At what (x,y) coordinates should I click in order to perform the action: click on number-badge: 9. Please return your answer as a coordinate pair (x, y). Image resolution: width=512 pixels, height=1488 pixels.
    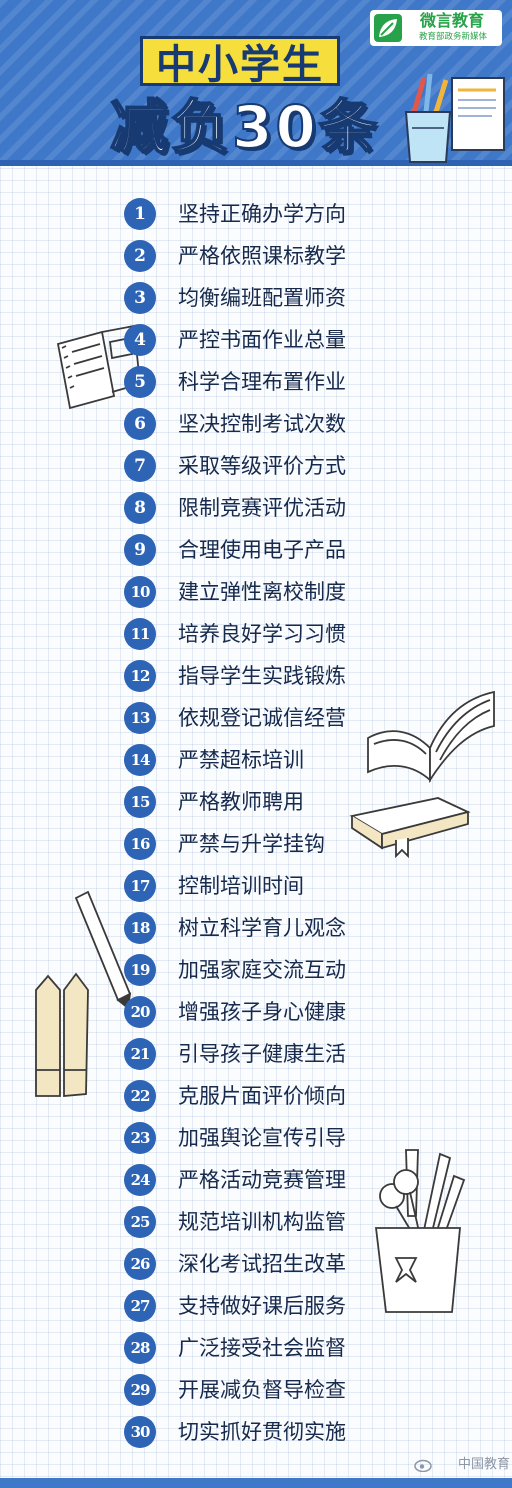
    Looking at the image, I should click on (140, 550).